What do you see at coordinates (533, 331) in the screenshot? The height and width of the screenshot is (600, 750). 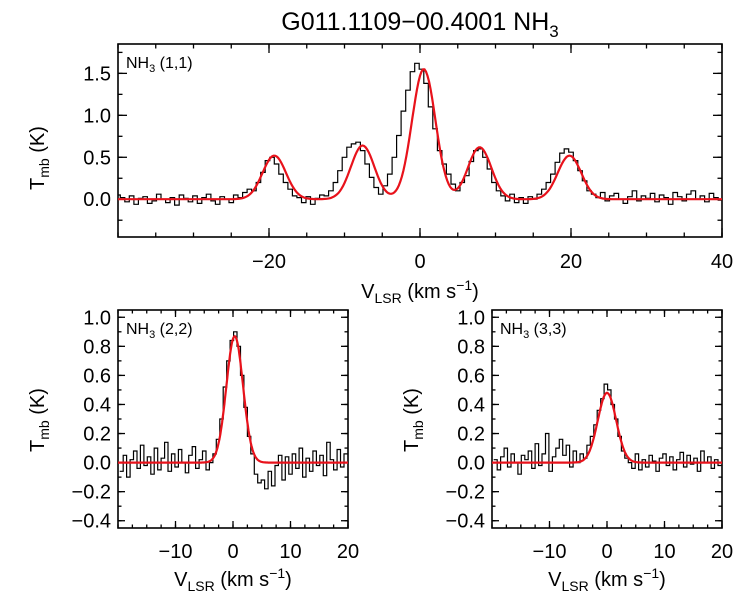 I see `panel-label: NH3 (3,3)` at bounding box center [533, 331].